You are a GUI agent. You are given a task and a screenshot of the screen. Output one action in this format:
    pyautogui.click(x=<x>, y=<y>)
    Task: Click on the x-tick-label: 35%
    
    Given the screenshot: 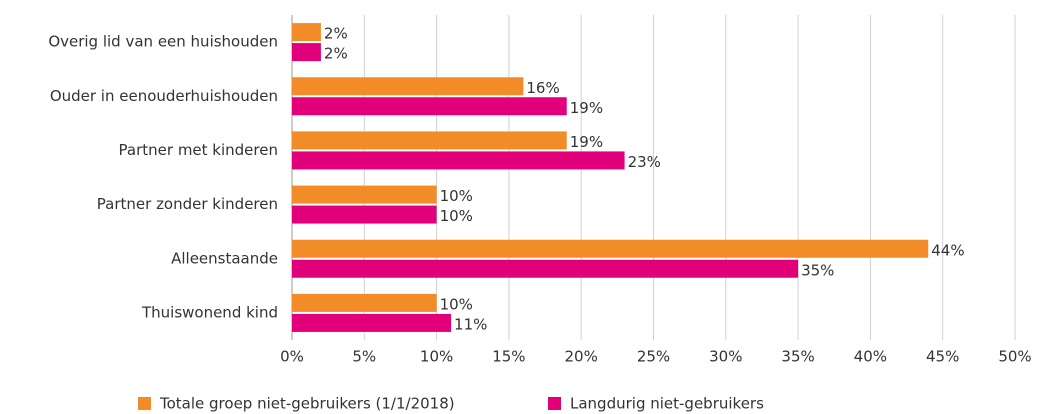 What is the action you would take?
    pyautogui.click(x=797, y=357)
    